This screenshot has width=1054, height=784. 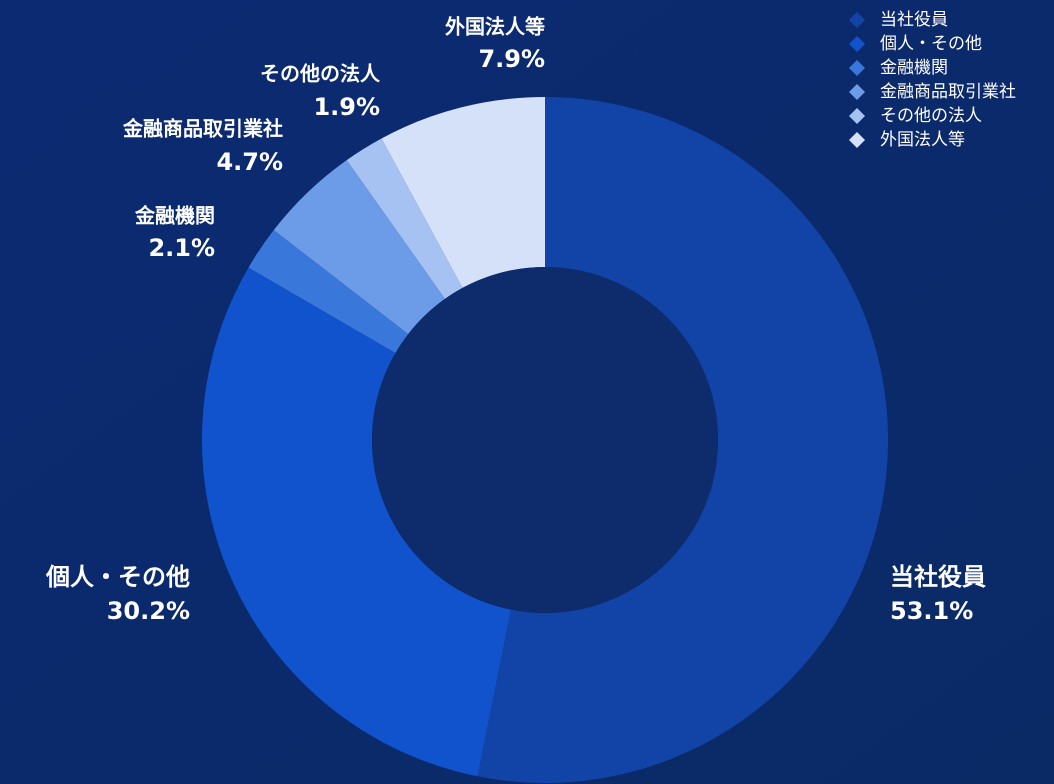 What do you see at coordinates (922, 140) in the screenshot?
I see `legend-label: 外国法人等` at bounding box center [922, 140].